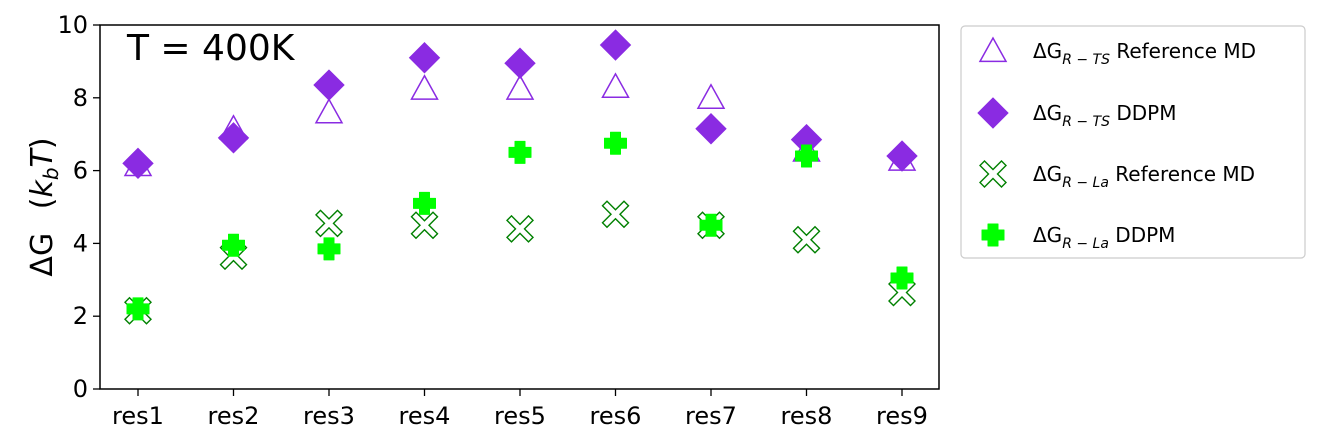 The image size is (1317, 436). I want to click on legend-label: ΔGR − TS Reference MD, so click(1144, 53).